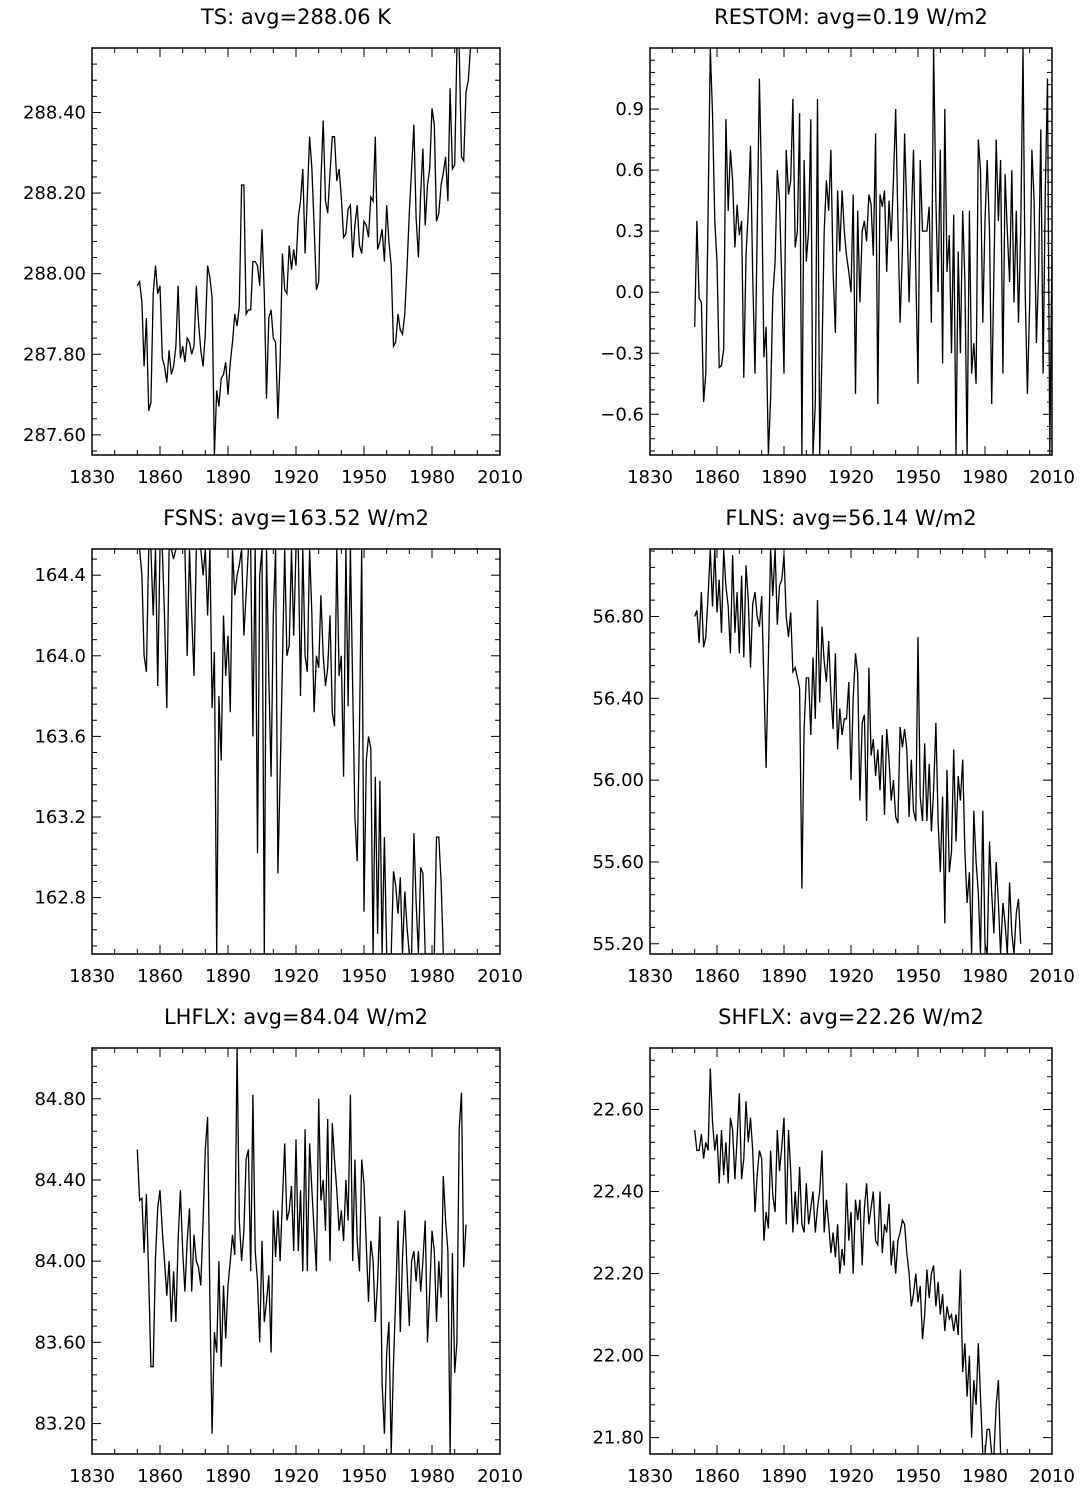 The height and width of the screenshot is (1494, 1080). I want to click on chart-title: TS: avg=288.06 K, so click(296, 17).